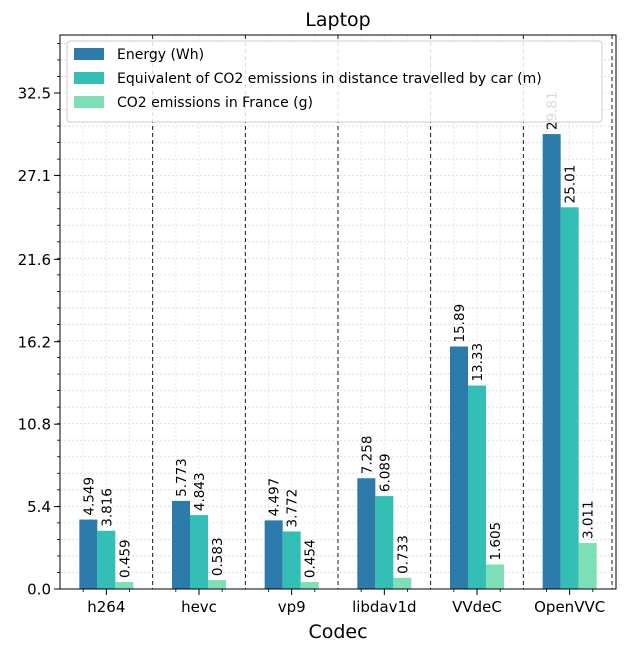 This screenshot has height=652, width=627. Describe the element at coordinates (337, 632) in the screenshot. I see `x-axis-title: Codec` at that location.